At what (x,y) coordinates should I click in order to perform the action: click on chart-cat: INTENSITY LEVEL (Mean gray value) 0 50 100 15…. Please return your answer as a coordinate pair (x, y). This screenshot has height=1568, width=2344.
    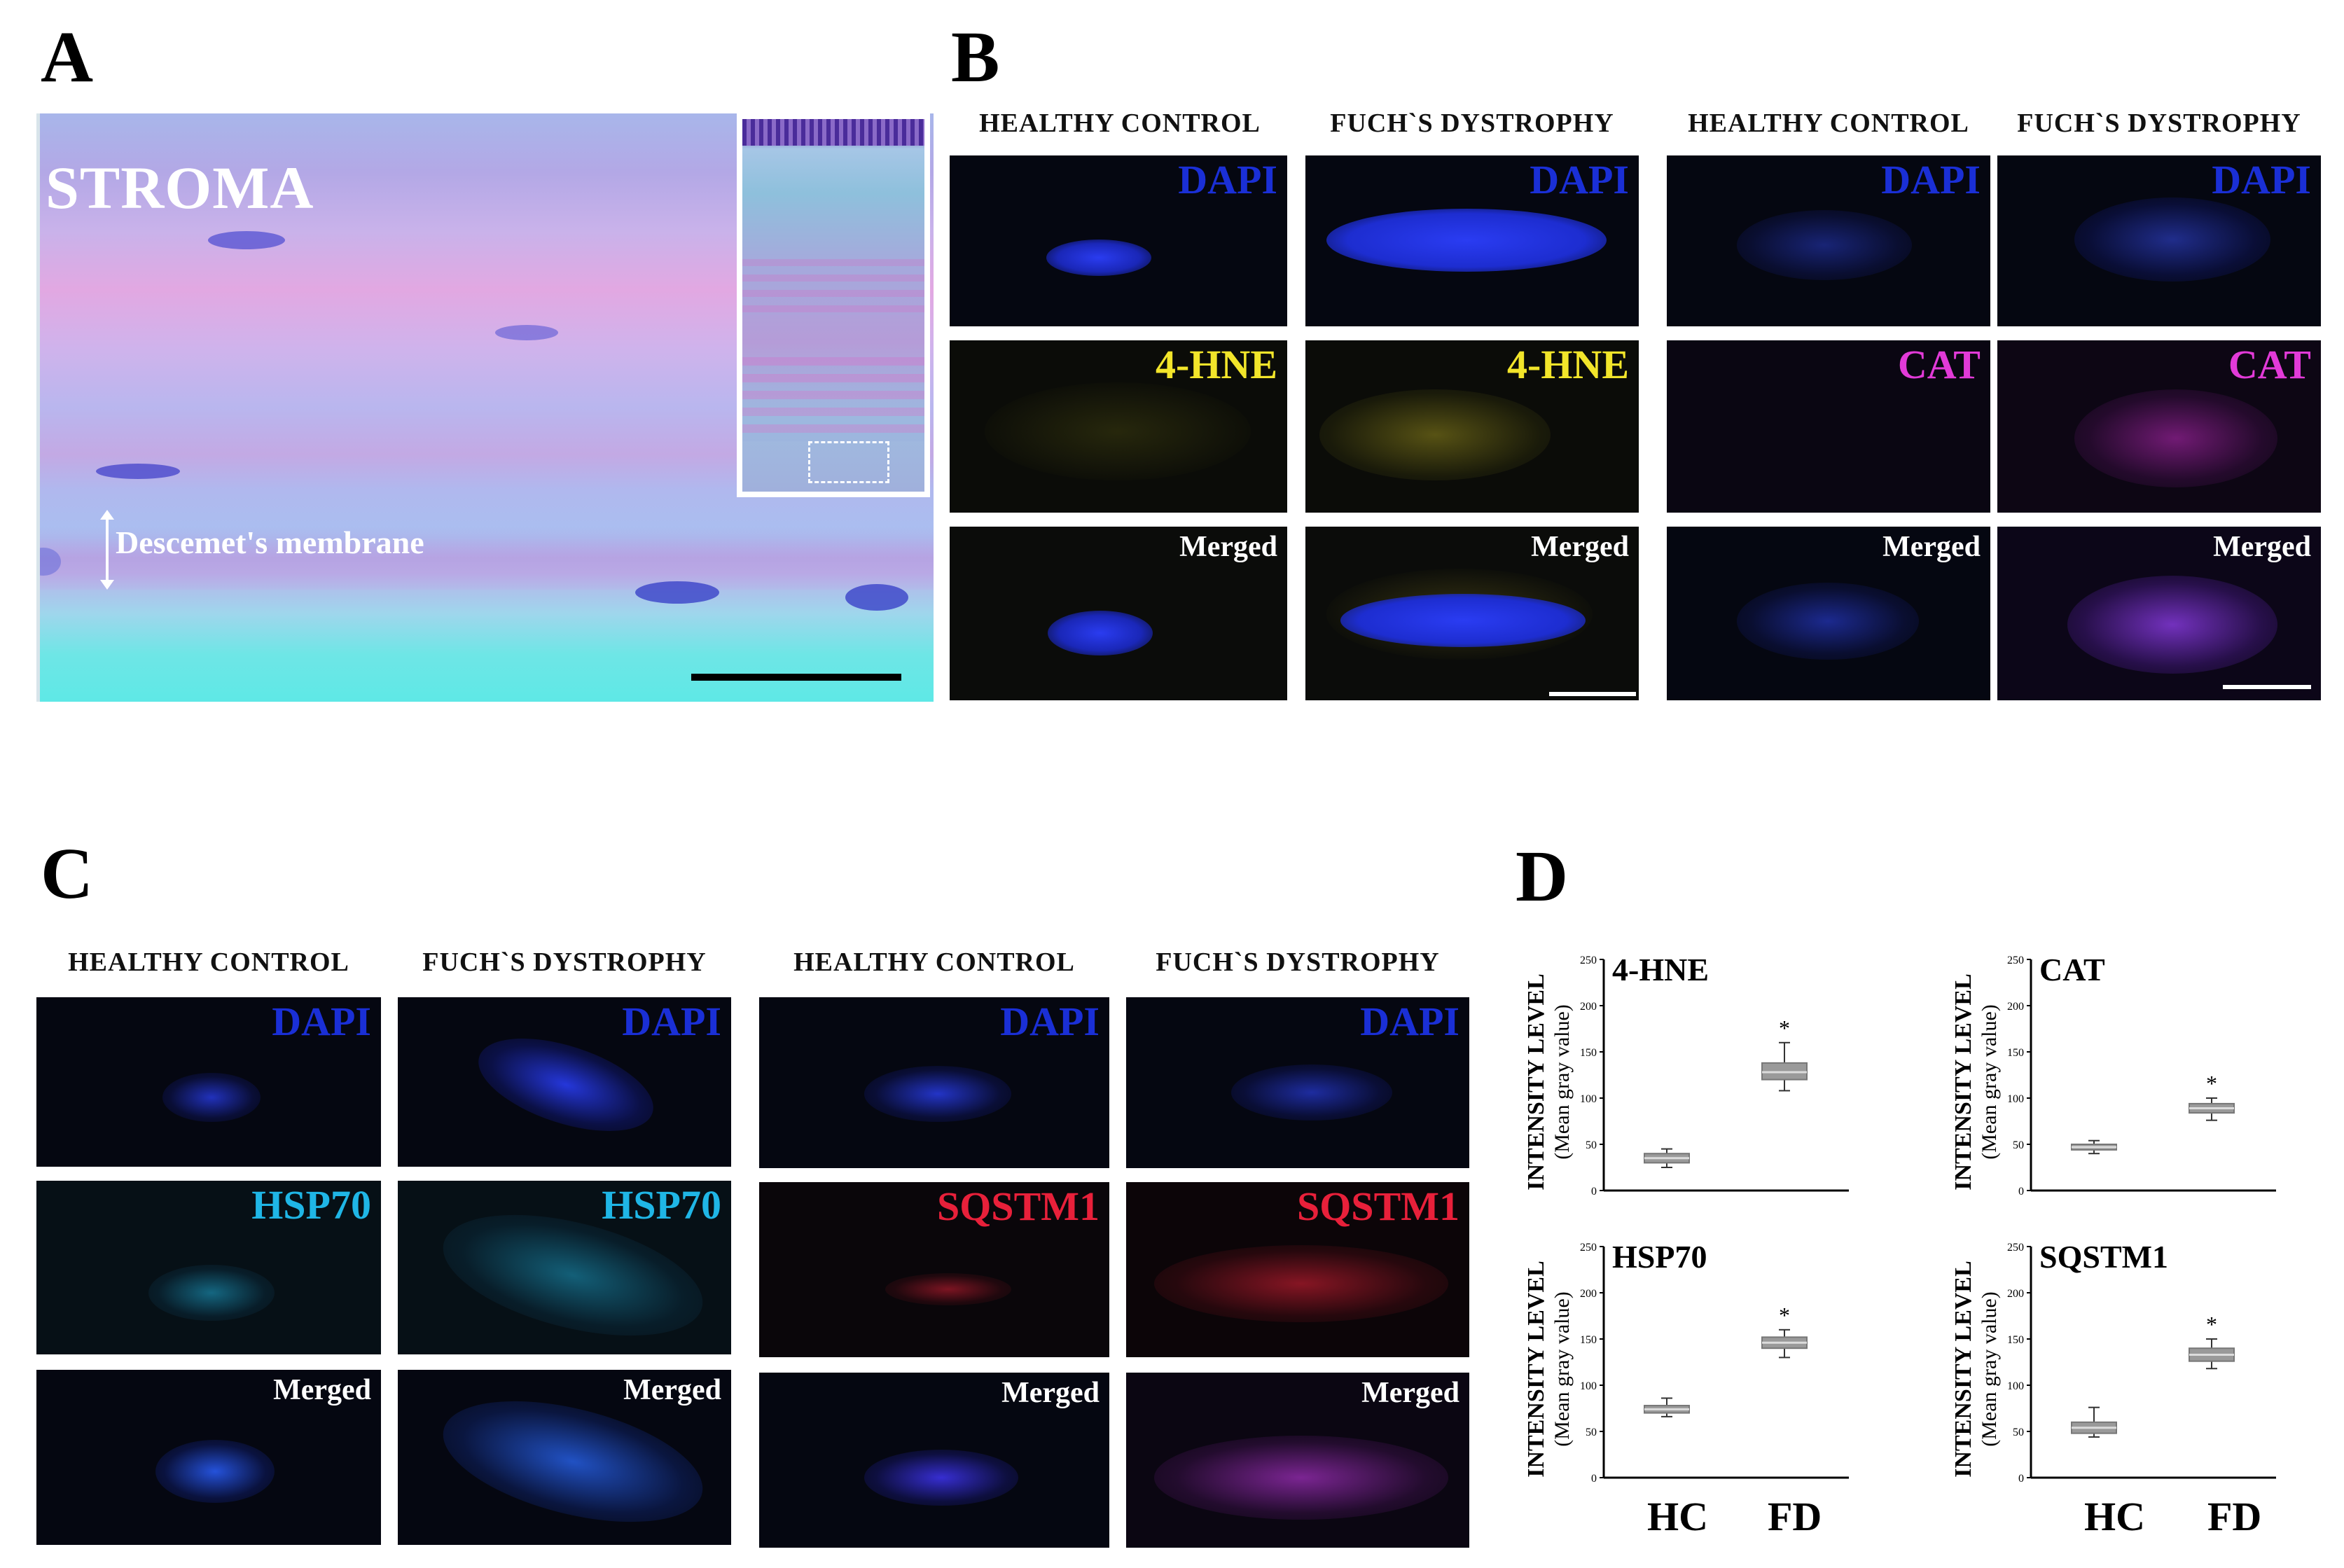
    Looking at the image, I should click on (2115, 1071).